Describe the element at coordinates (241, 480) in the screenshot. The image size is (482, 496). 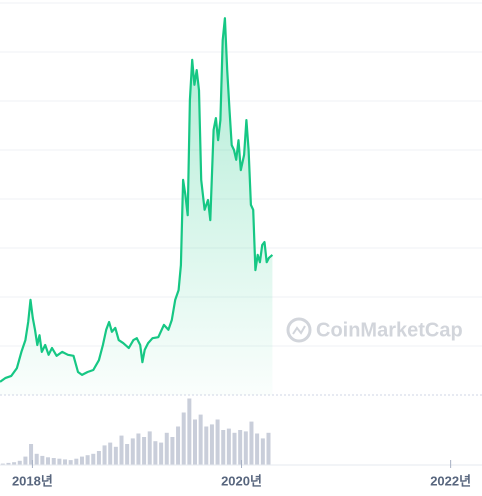
I see `x-tick-label: 2020년` at that location.